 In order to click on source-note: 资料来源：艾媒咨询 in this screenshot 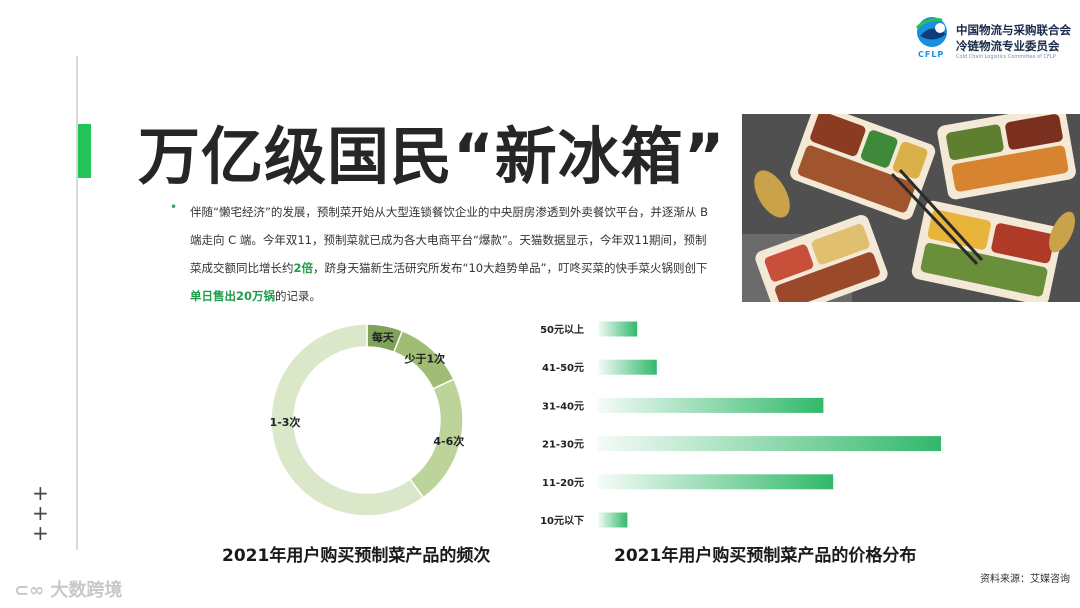, I will do `click(1025, 579)`.